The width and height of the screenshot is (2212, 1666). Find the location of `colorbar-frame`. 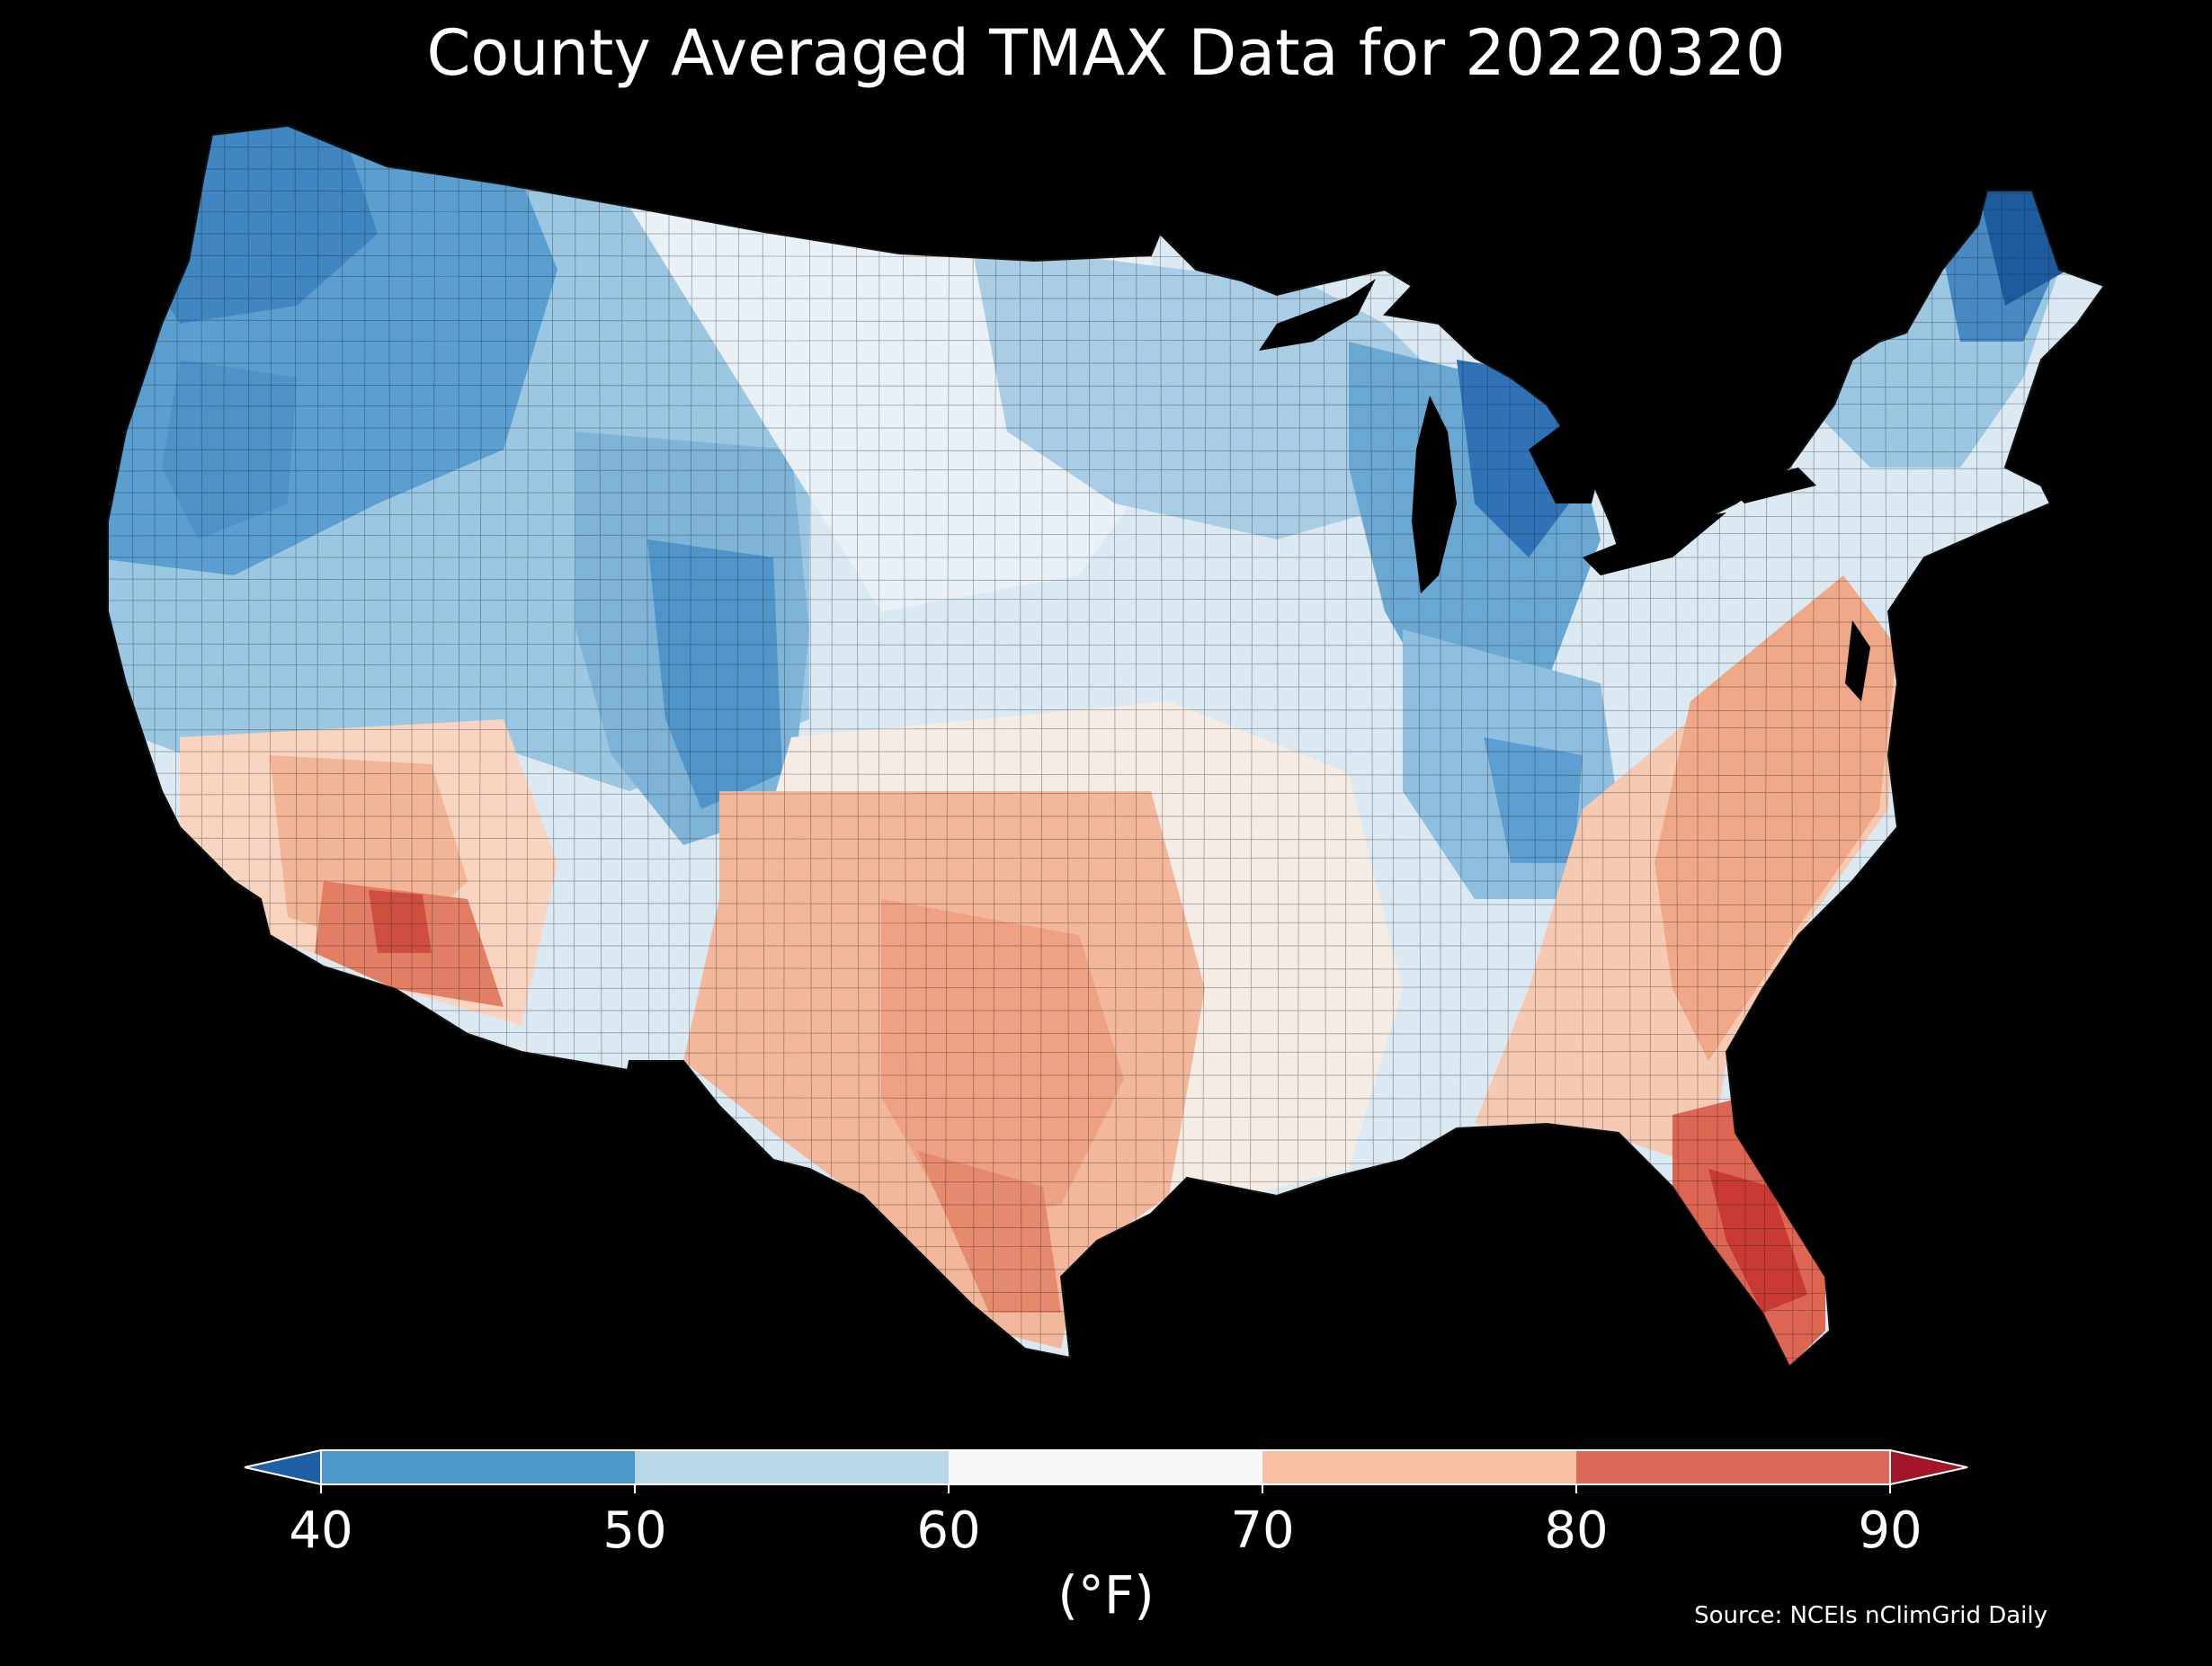

colorbar-frame is located at coordinates (1105, 1467).